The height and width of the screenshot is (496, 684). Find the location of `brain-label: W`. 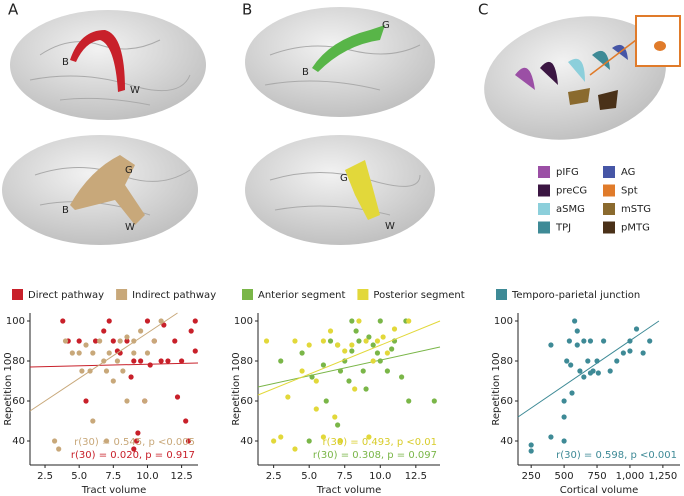

brain-label: W is located at coordinates (390, 226).